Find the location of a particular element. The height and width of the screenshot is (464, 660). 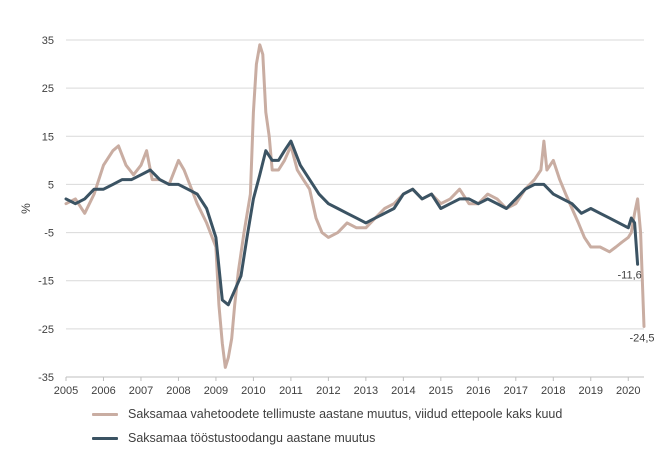

x-tick-label: 2005 is located at coordinates (66, 391).